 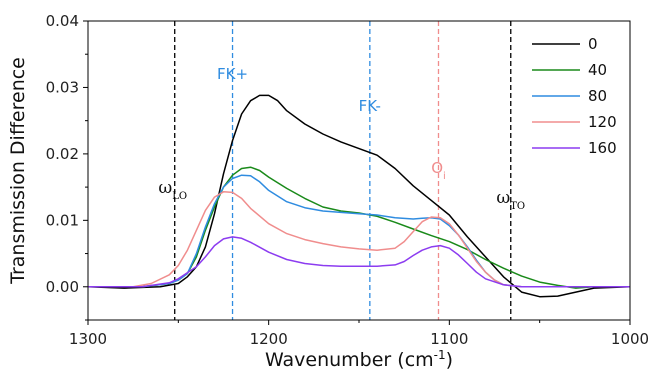 What do you see at coordinates (88, 339) in the screenshot?
I see `x-tick-label: 1300` at bounding box center [88, 339].